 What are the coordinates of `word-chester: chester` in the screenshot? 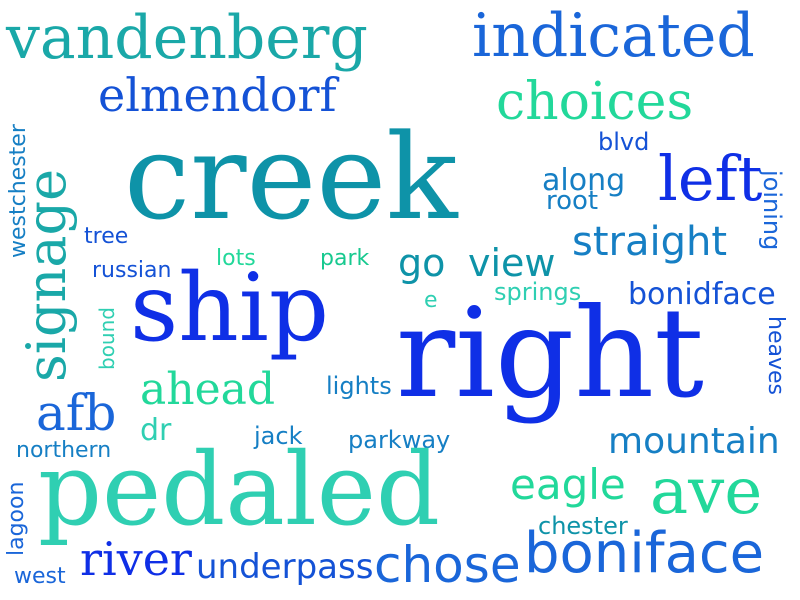 It's located at (583, 526).